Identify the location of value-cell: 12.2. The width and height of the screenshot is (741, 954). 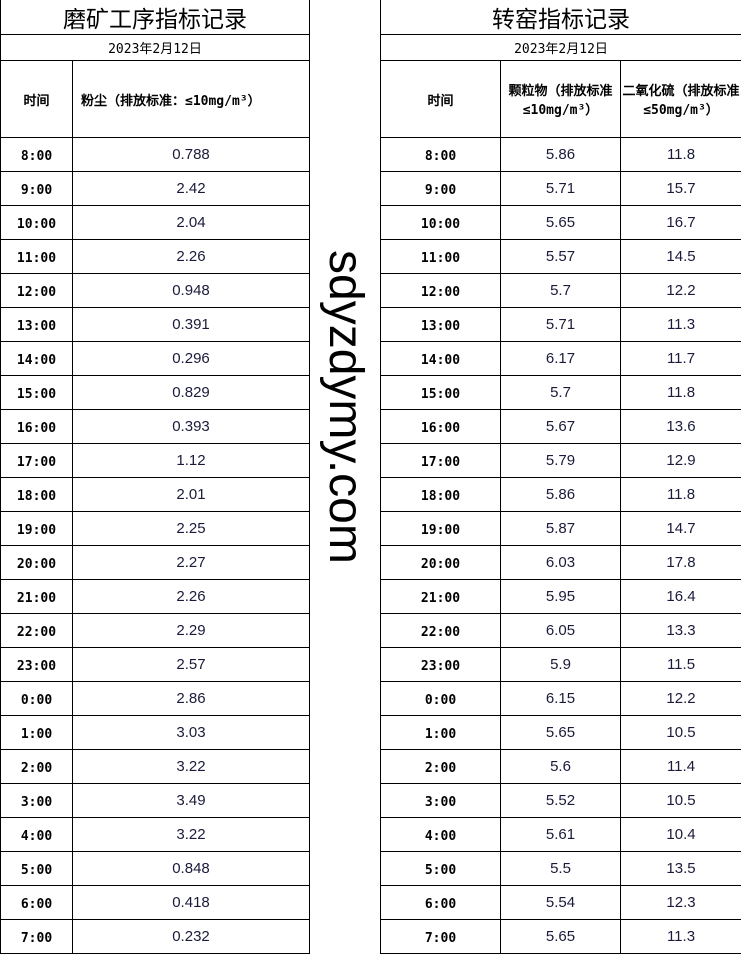
(681, 699).